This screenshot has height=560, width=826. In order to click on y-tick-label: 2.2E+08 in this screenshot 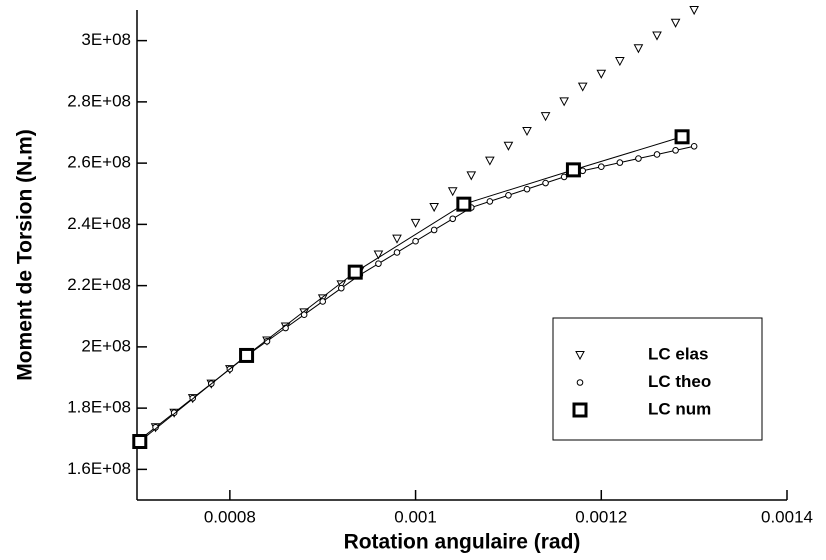, I will do `click(99, 284)`.